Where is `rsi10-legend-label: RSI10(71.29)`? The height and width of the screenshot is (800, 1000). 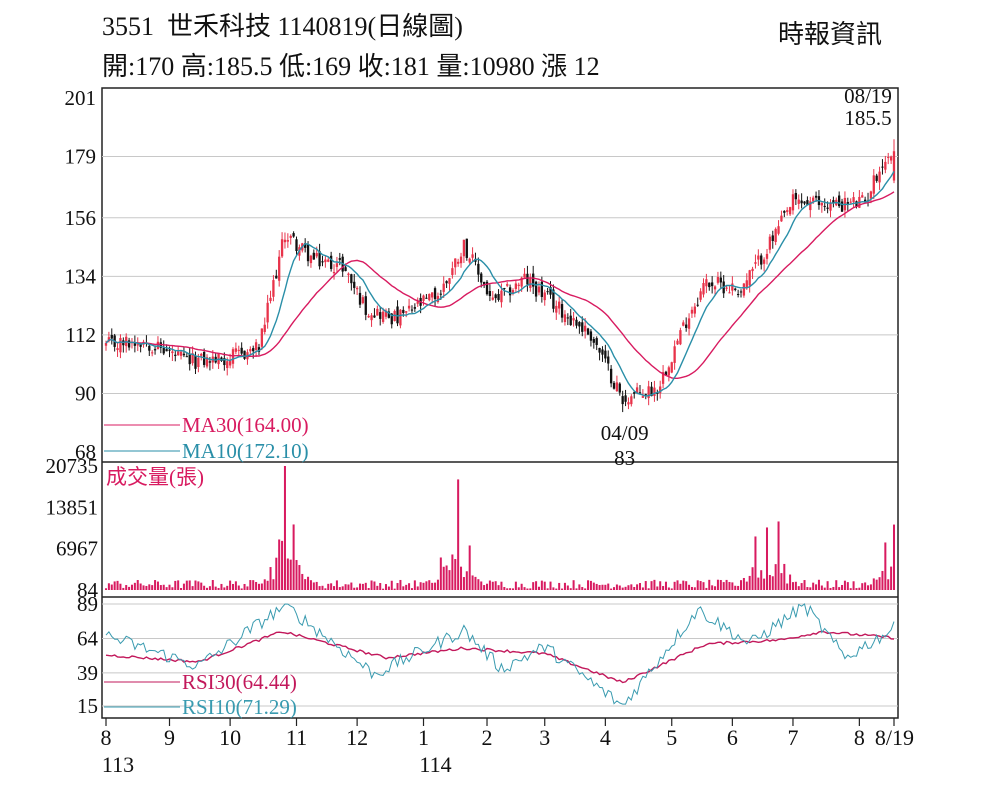
rsi10-legend-label: RSI10(71.29) is located at coordinates (239, 707).